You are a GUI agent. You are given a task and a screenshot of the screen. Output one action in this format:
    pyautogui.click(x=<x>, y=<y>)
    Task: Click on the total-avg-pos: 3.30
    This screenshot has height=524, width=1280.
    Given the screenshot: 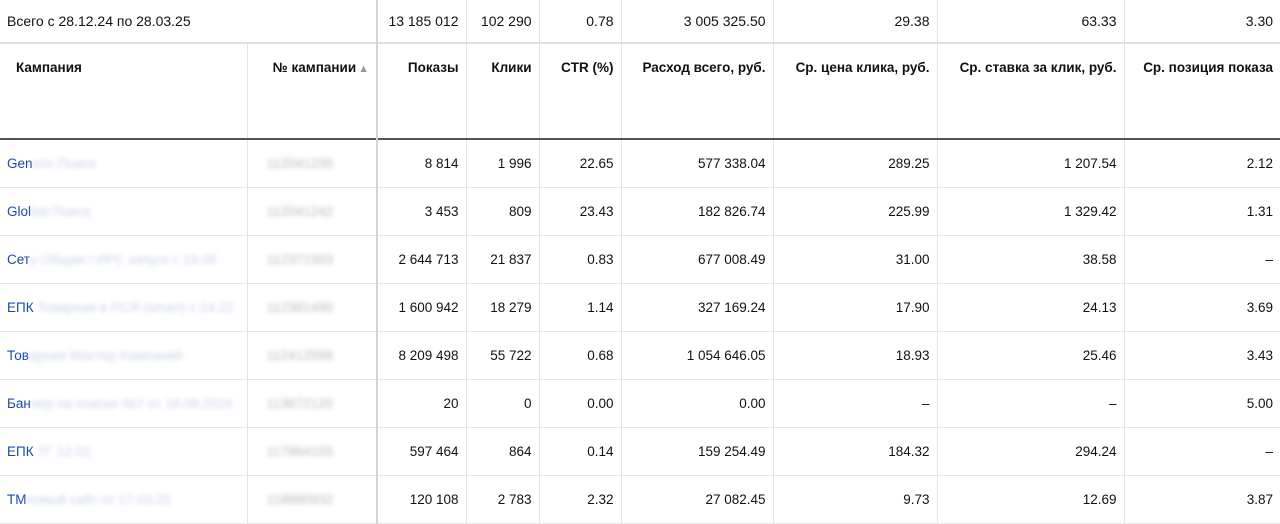 What is the action you would take?
    pyautogui.click(x=1201, y=21)
    